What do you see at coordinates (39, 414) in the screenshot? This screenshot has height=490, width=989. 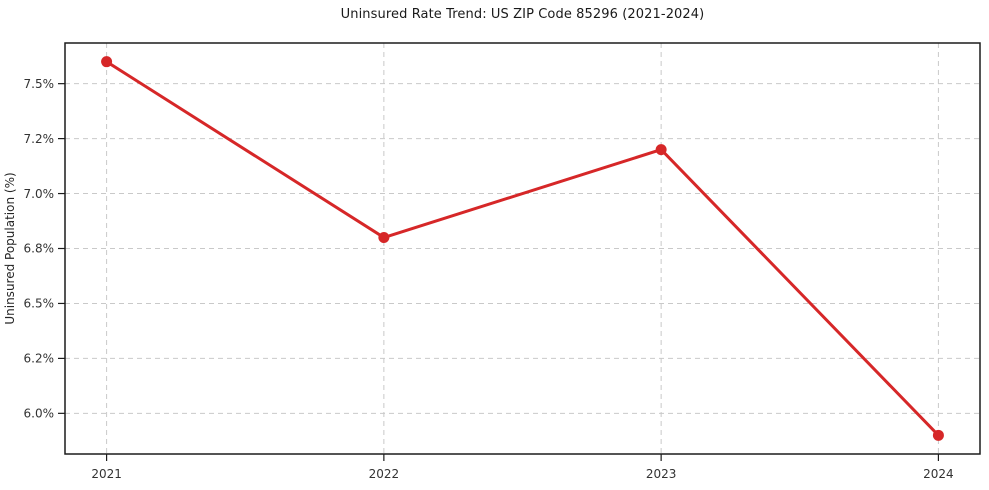 I see `y-tick-label: 6.0%` at bounding box center [39, 414].